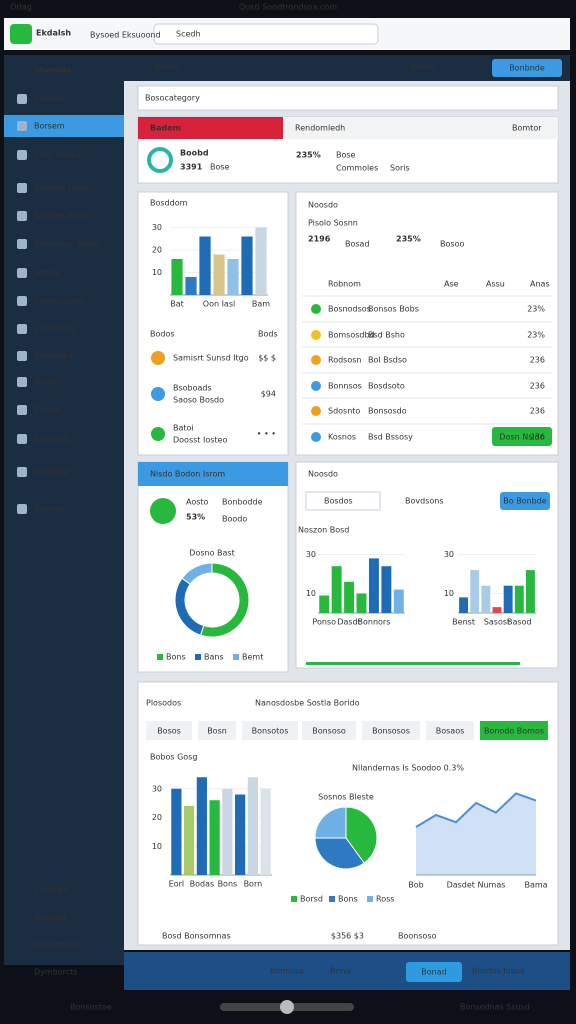  I want to click on mid-button, so click(525, 501).